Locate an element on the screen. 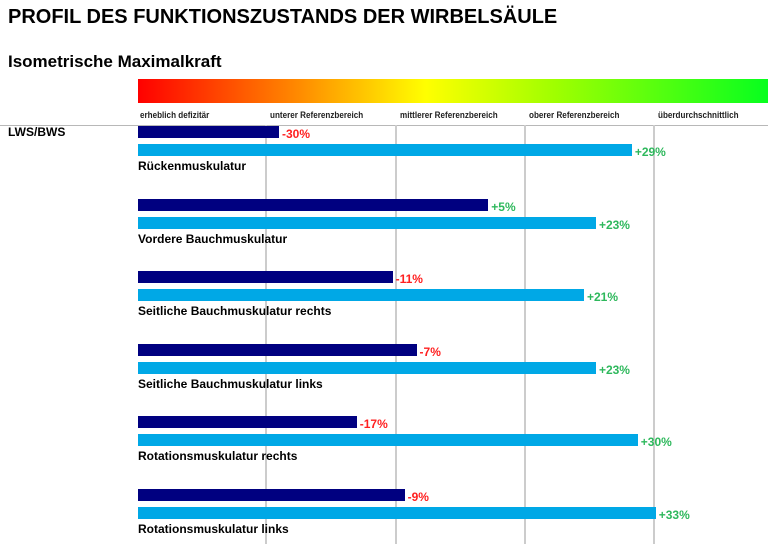 Image resolution: width=768 pixels, height=544 pixels. value-label-light-6: +33% is located at coordinates (674, 514).